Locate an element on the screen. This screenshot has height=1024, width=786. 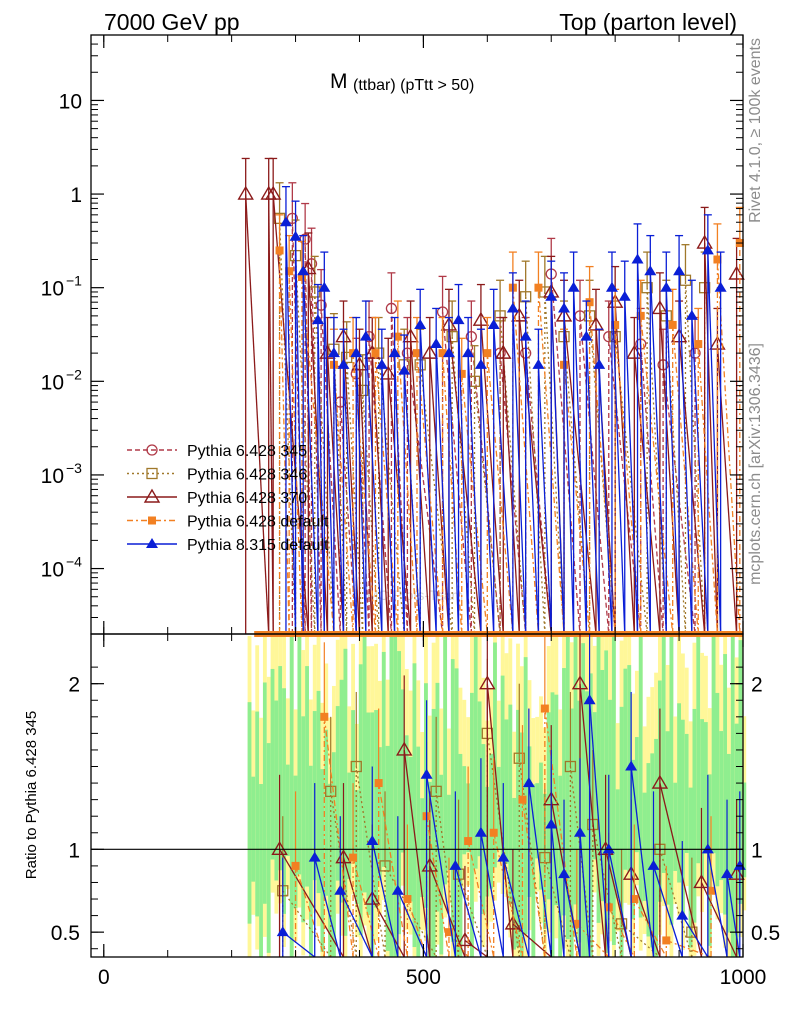
y-tick-label: 10 is located at coordinates (70, 101).